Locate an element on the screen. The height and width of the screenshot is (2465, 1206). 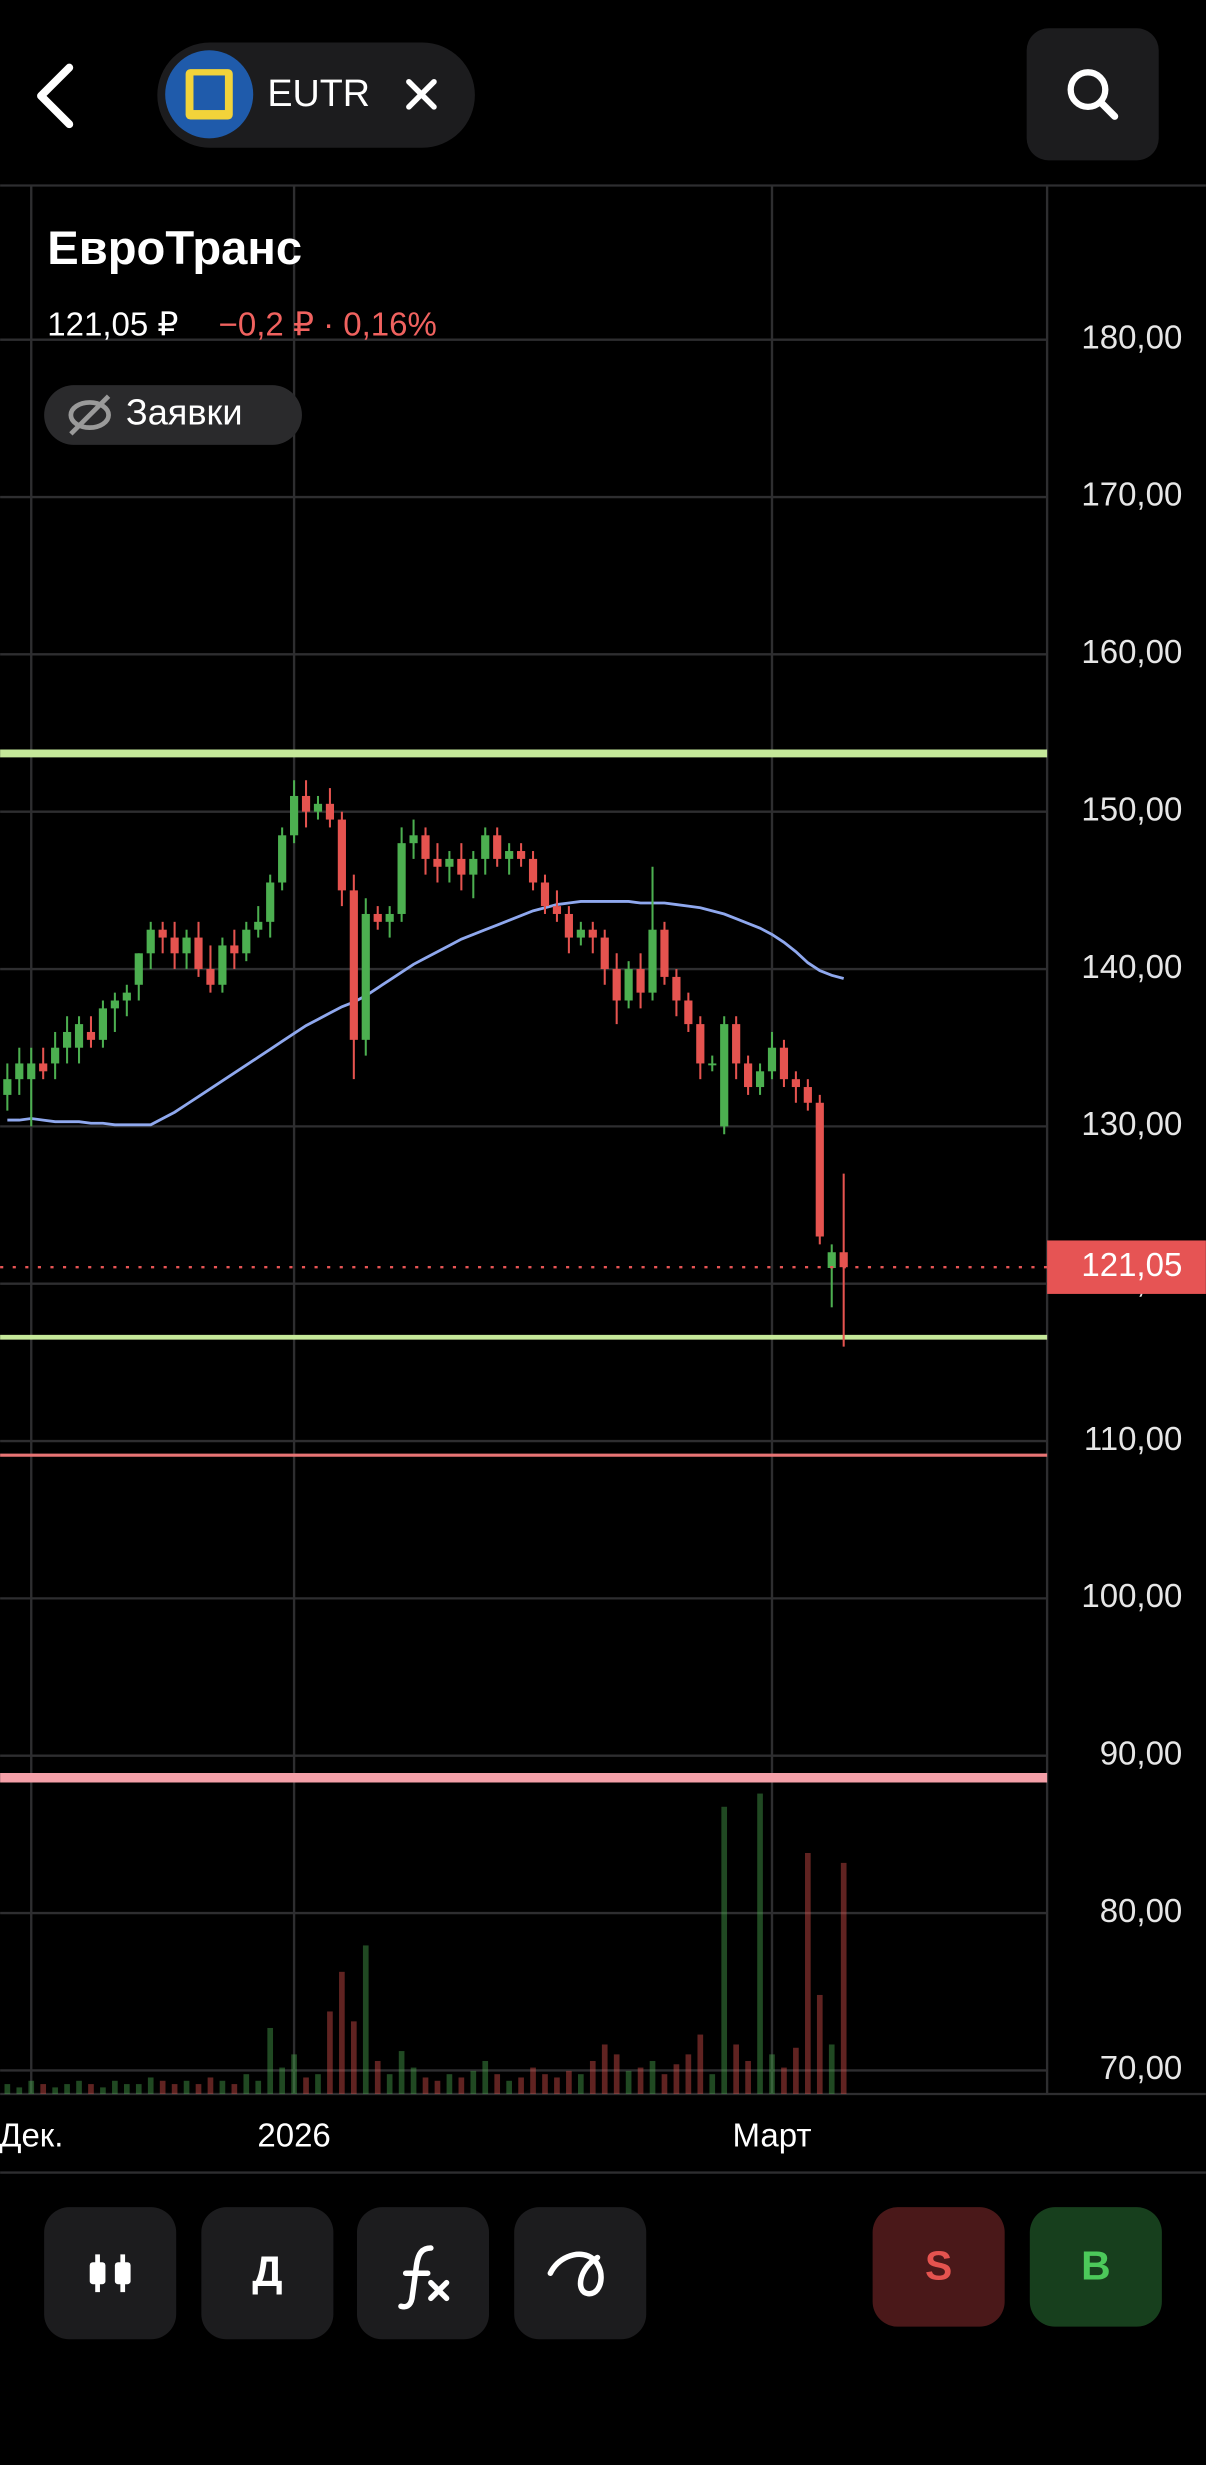
chart-type-button is located at coordinates (110, 2273).